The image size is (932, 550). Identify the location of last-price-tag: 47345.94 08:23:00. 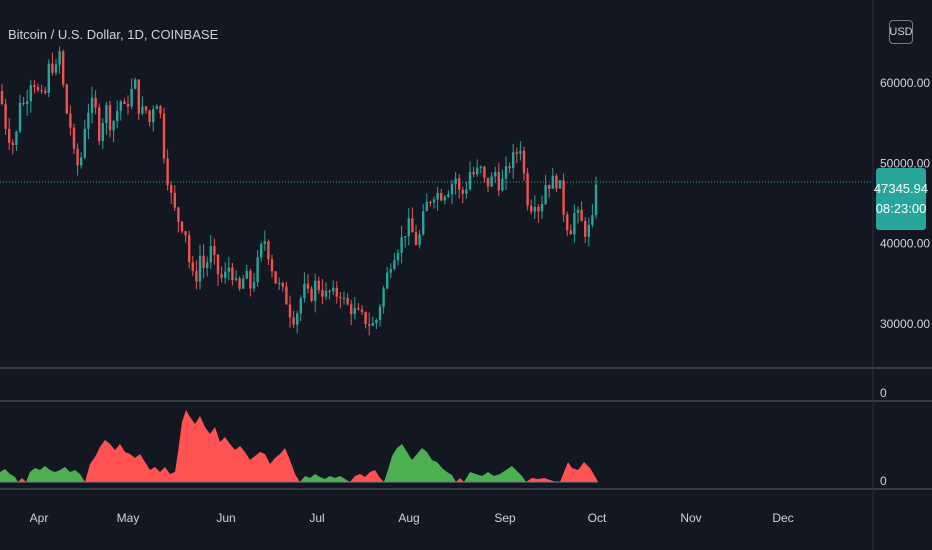
(901, 199).